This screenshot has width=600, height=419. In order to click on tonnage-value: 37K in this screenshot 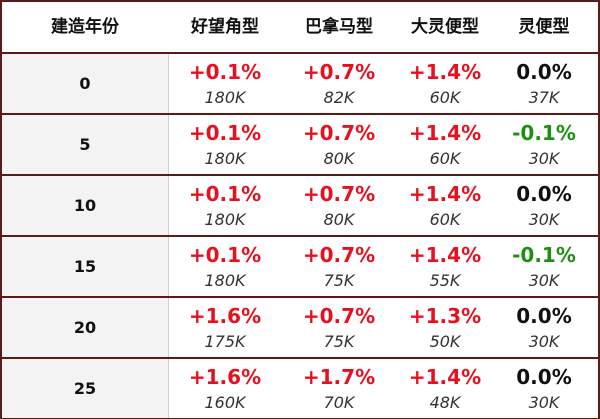, I will do `click(544, 97)`.